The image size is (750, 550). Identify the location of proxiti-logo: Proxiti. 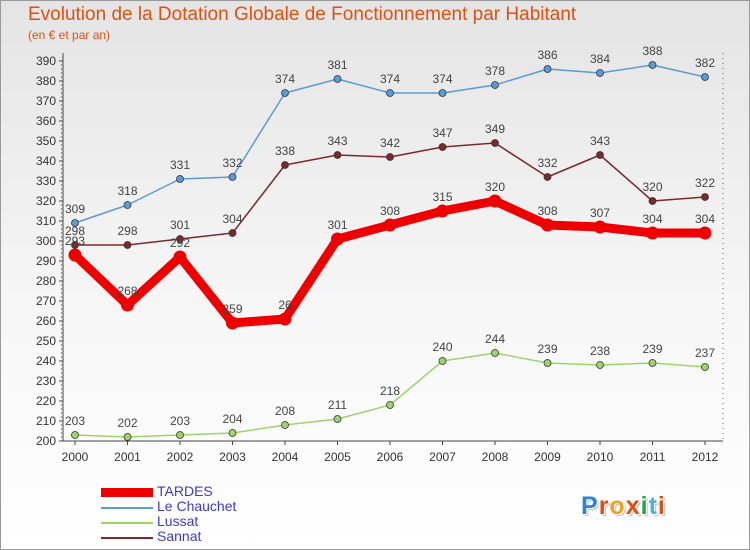
(623, 506).